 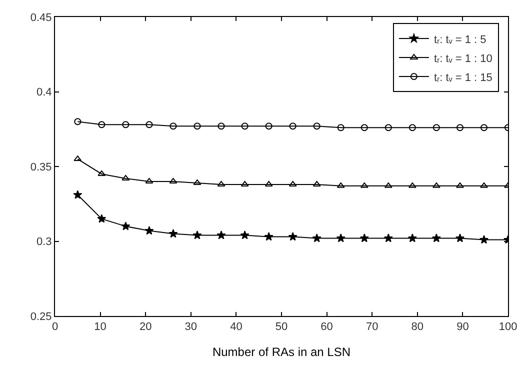 I want to click on y-tick-label: 0.35, so click(x=41, y=167).